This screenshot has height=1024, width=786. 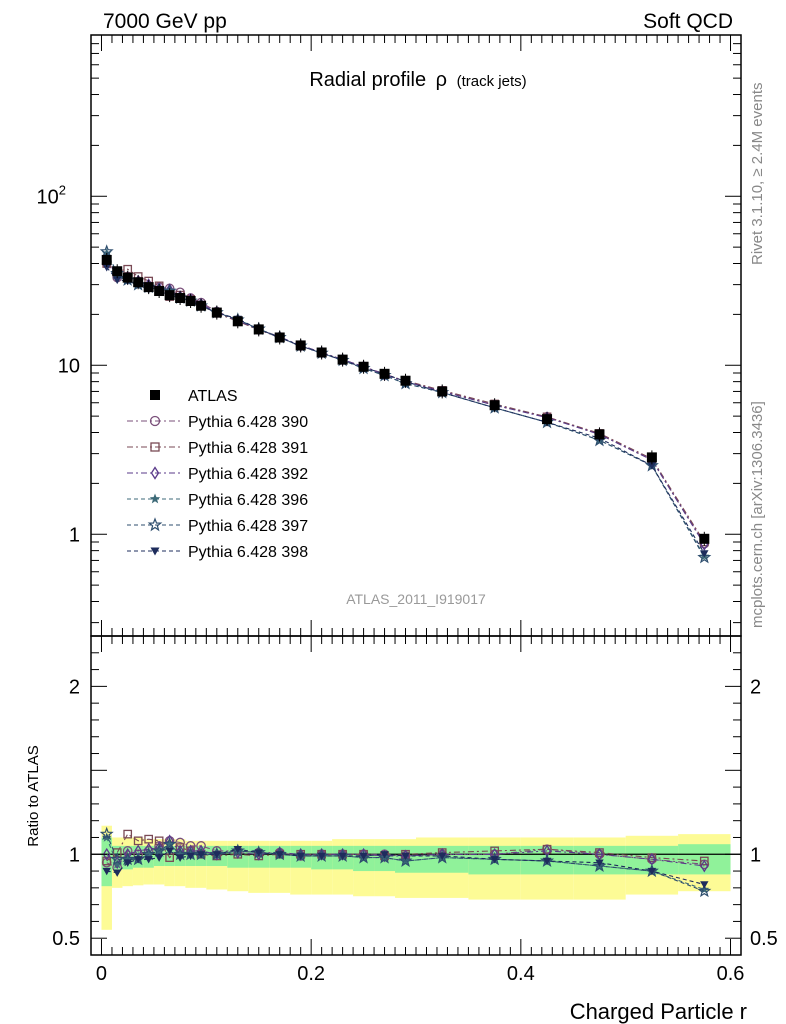 I want to click on y-tick-label: 10, so click(x=69, y=366).